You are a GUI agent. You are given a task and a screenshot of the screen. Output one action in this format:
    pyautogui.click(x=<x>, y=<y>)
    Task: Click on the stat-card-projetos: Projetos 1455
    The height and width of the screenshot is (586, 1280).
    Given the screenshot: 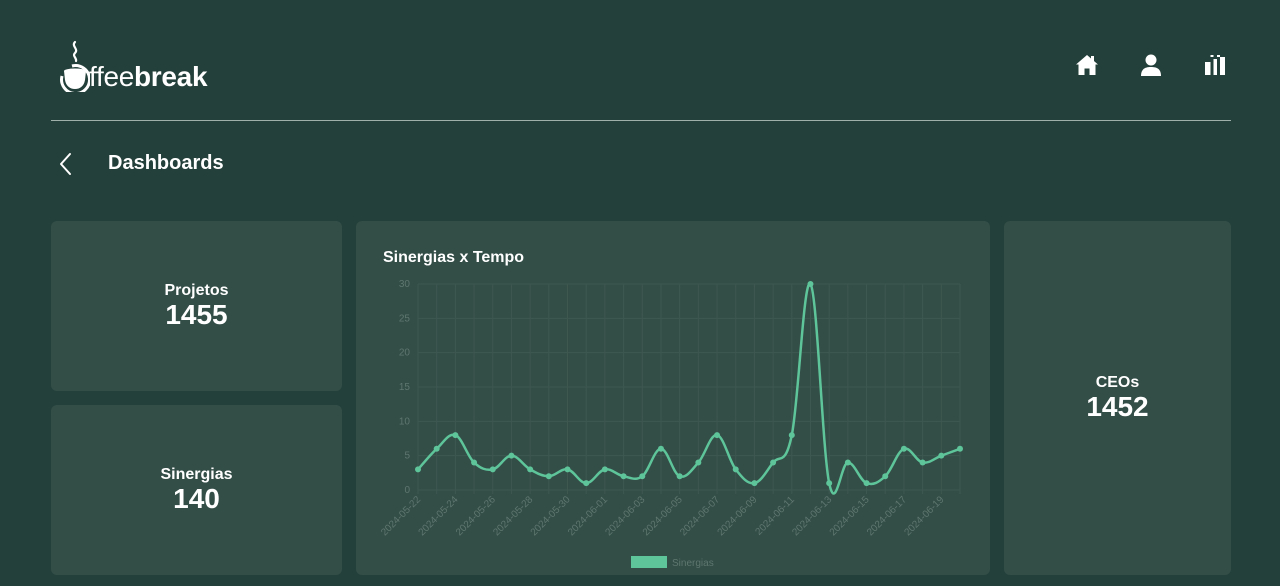 What is the action you would take?
    pyautogui.click(x=196, y=306)
    